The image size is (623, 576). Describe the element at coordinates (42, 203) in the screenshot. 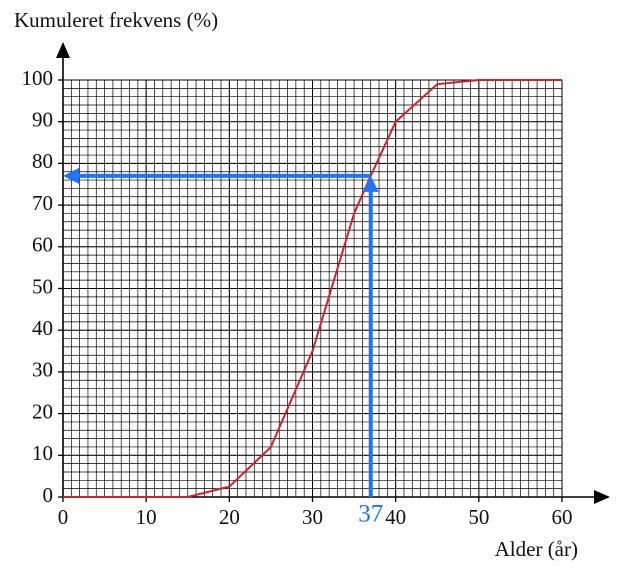

I see `y-tick-label: 70` at that location.